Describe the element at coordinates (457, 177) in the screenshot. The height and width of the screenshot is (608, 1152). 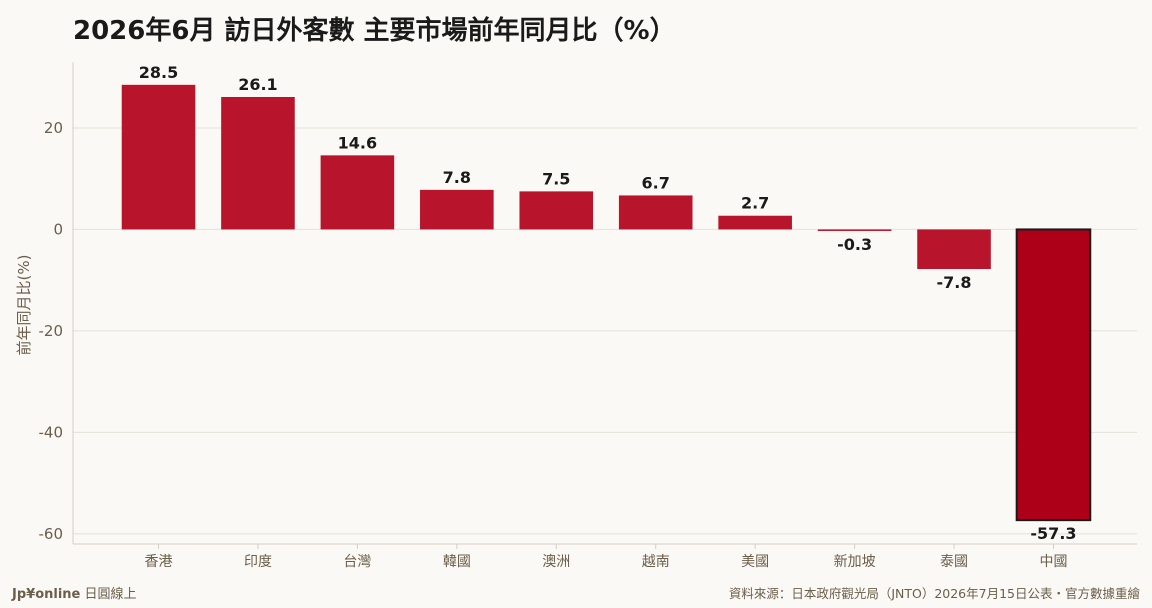
I see `value-label: 7.8` at that location.